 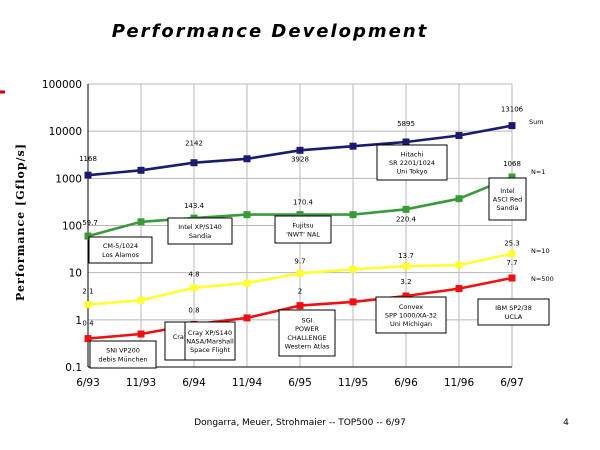 I want to click on y-tick-label: 100, so click(x=72, y=227).